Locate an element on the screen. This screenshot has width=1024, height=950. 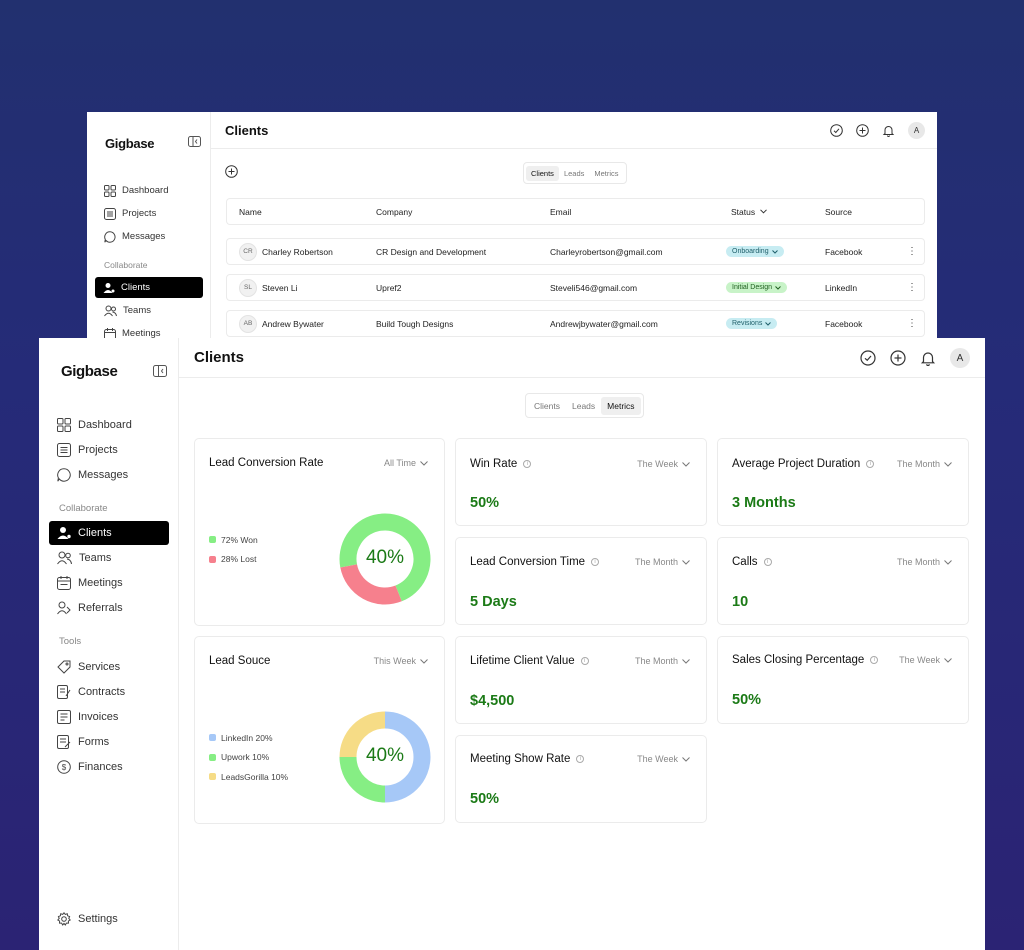
sidebar-item-settings: Settings is located at coordinates (114, 919).